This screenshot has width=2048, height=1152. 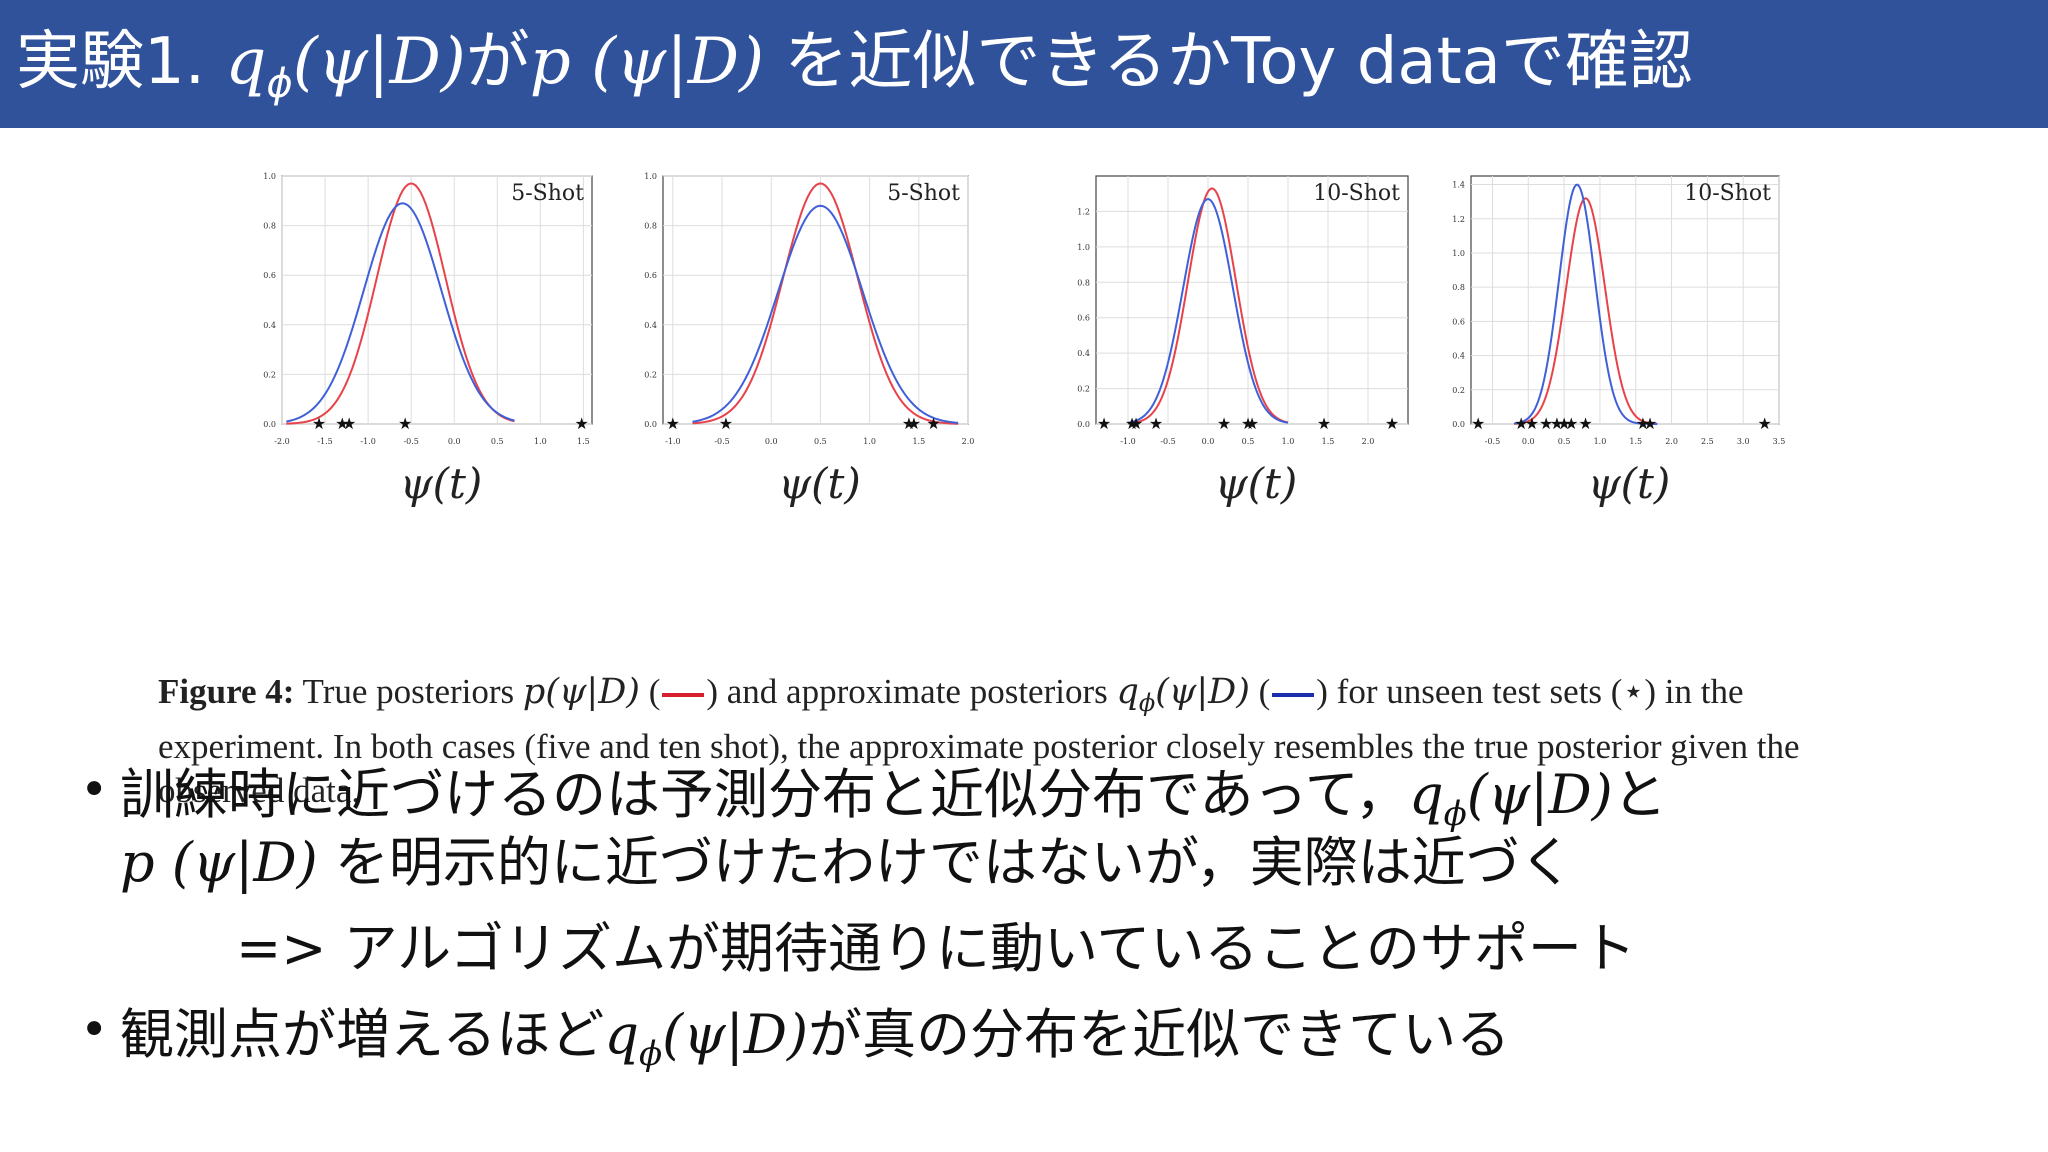 I want to click on bullet-1-line-2: p (ψ|D) を明示的に近づけたわけではないが，実際は近づく, so click(x=847, y=863).